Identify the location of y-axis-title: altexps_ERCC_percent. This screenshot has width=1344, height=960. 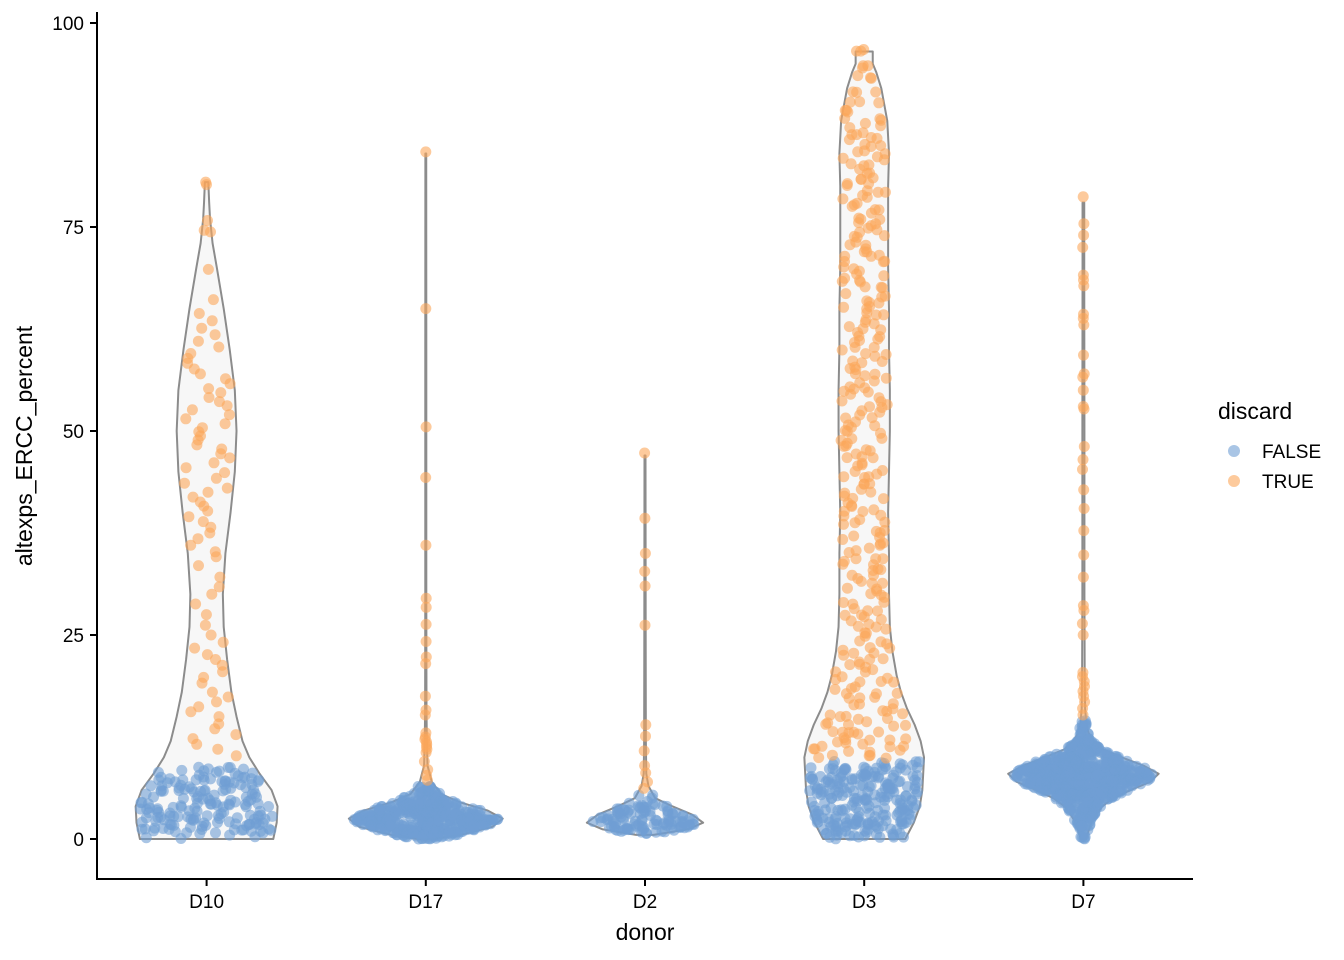
(24, 445).